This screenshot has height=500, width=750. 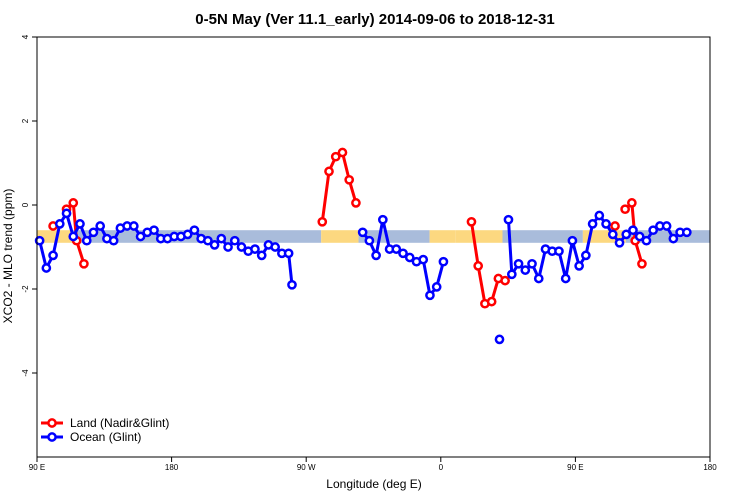 I want to click on x-tick-label: 90 W, so click(x=306, y=467).